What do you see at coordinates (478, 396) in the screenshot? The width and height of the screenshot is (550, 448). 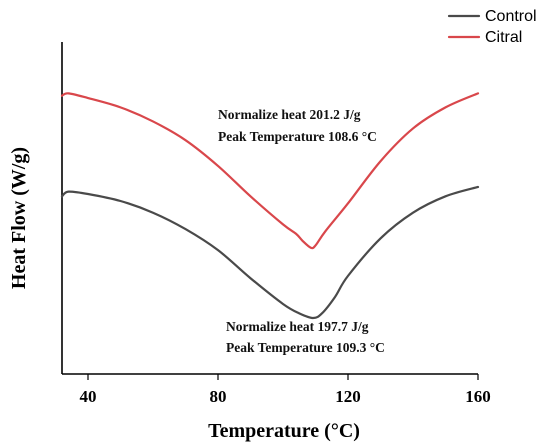 I see `x-tick-label: 160` at bounding box center [478, 396].